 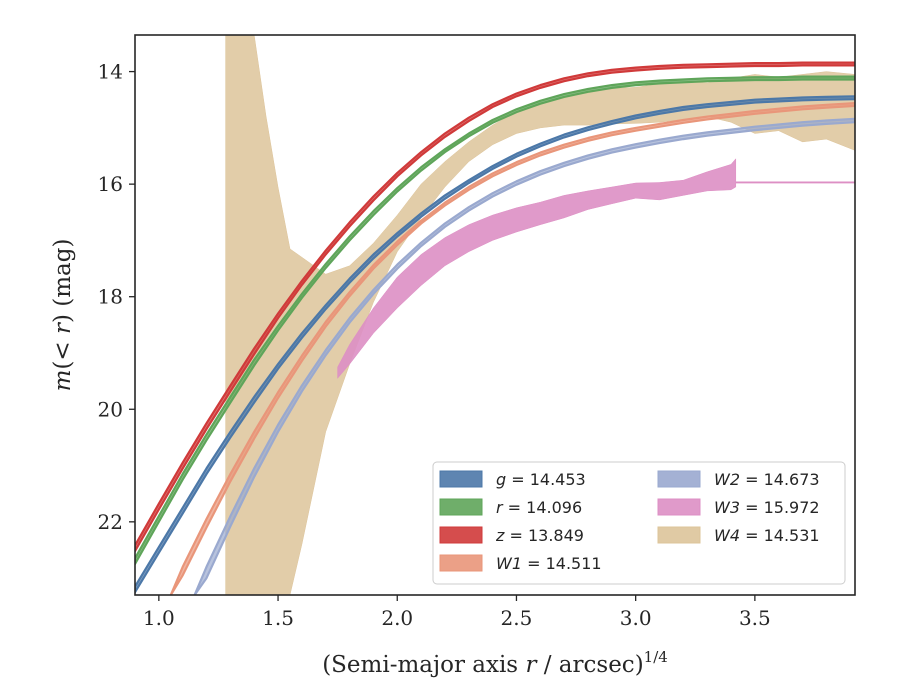 What do you see at coordinates (423, 665) in the screenshot?
I see `x-axis-label-prefix: (Semi-major axis` at bounding box center [423, 665].